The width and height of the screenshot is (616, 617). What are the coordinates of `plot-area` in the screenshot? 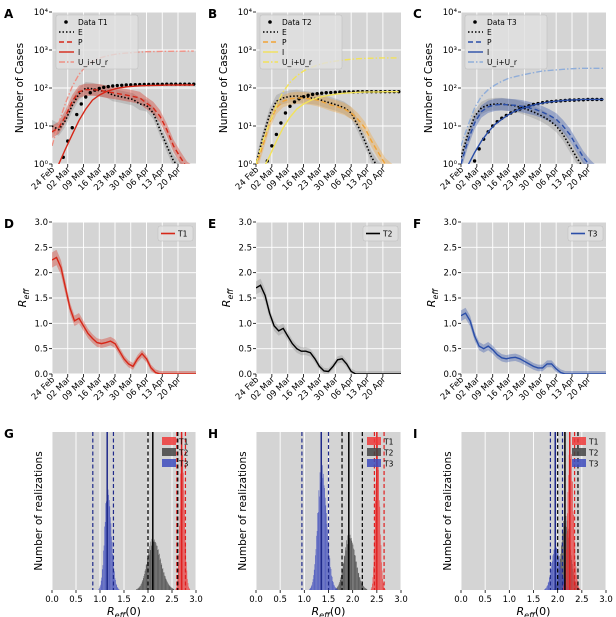 It's located at (533, 511).